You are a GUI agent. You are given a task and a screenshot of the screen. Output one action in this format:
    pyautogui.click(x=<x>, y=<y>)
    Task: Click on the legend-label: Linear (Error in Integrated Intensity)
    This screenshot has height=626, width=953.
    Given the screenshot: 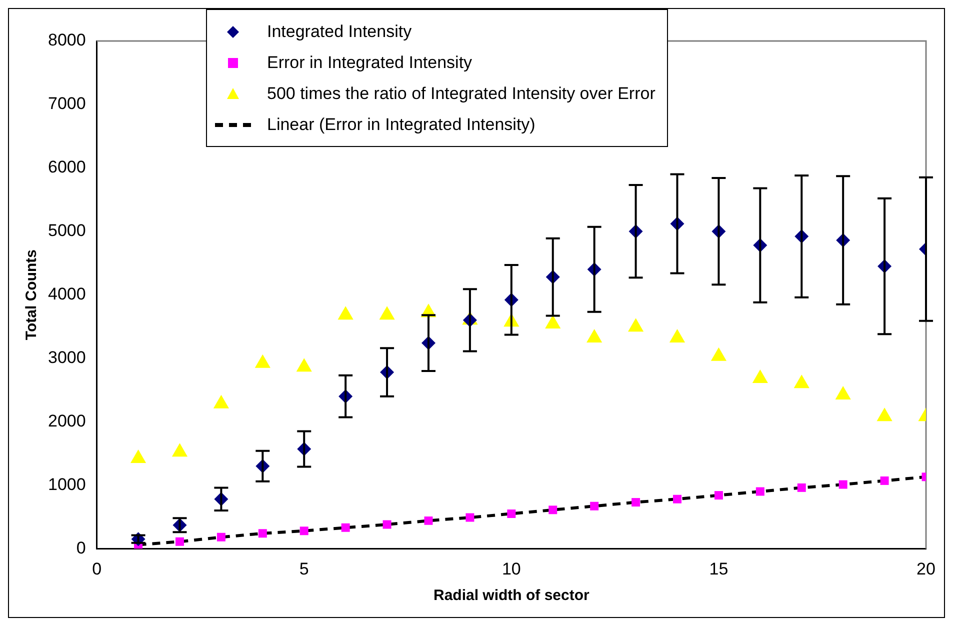 What is the action you would take?
    pyautogui.click(x=401, y=124)
    